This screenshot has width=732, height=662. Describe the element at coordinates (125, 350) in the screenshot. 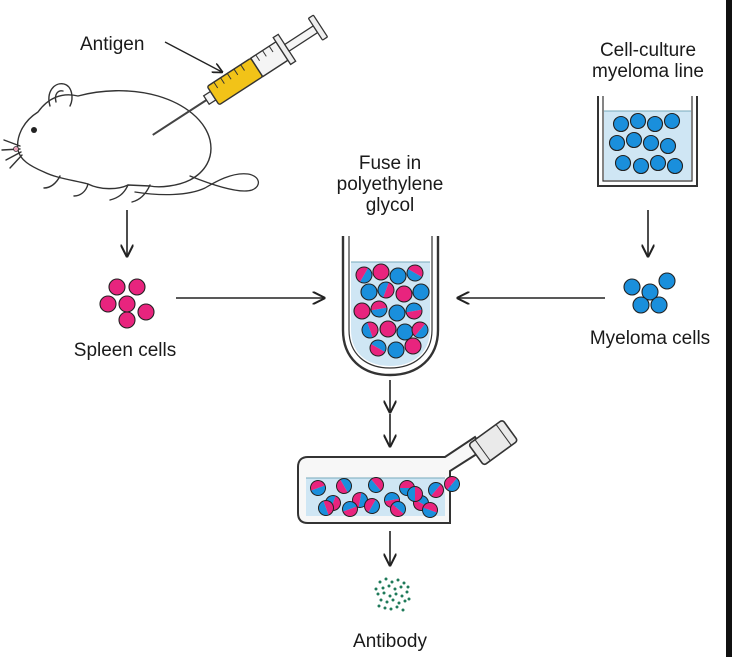

I see `spleen-cells-label: Spleen cells` at that location.